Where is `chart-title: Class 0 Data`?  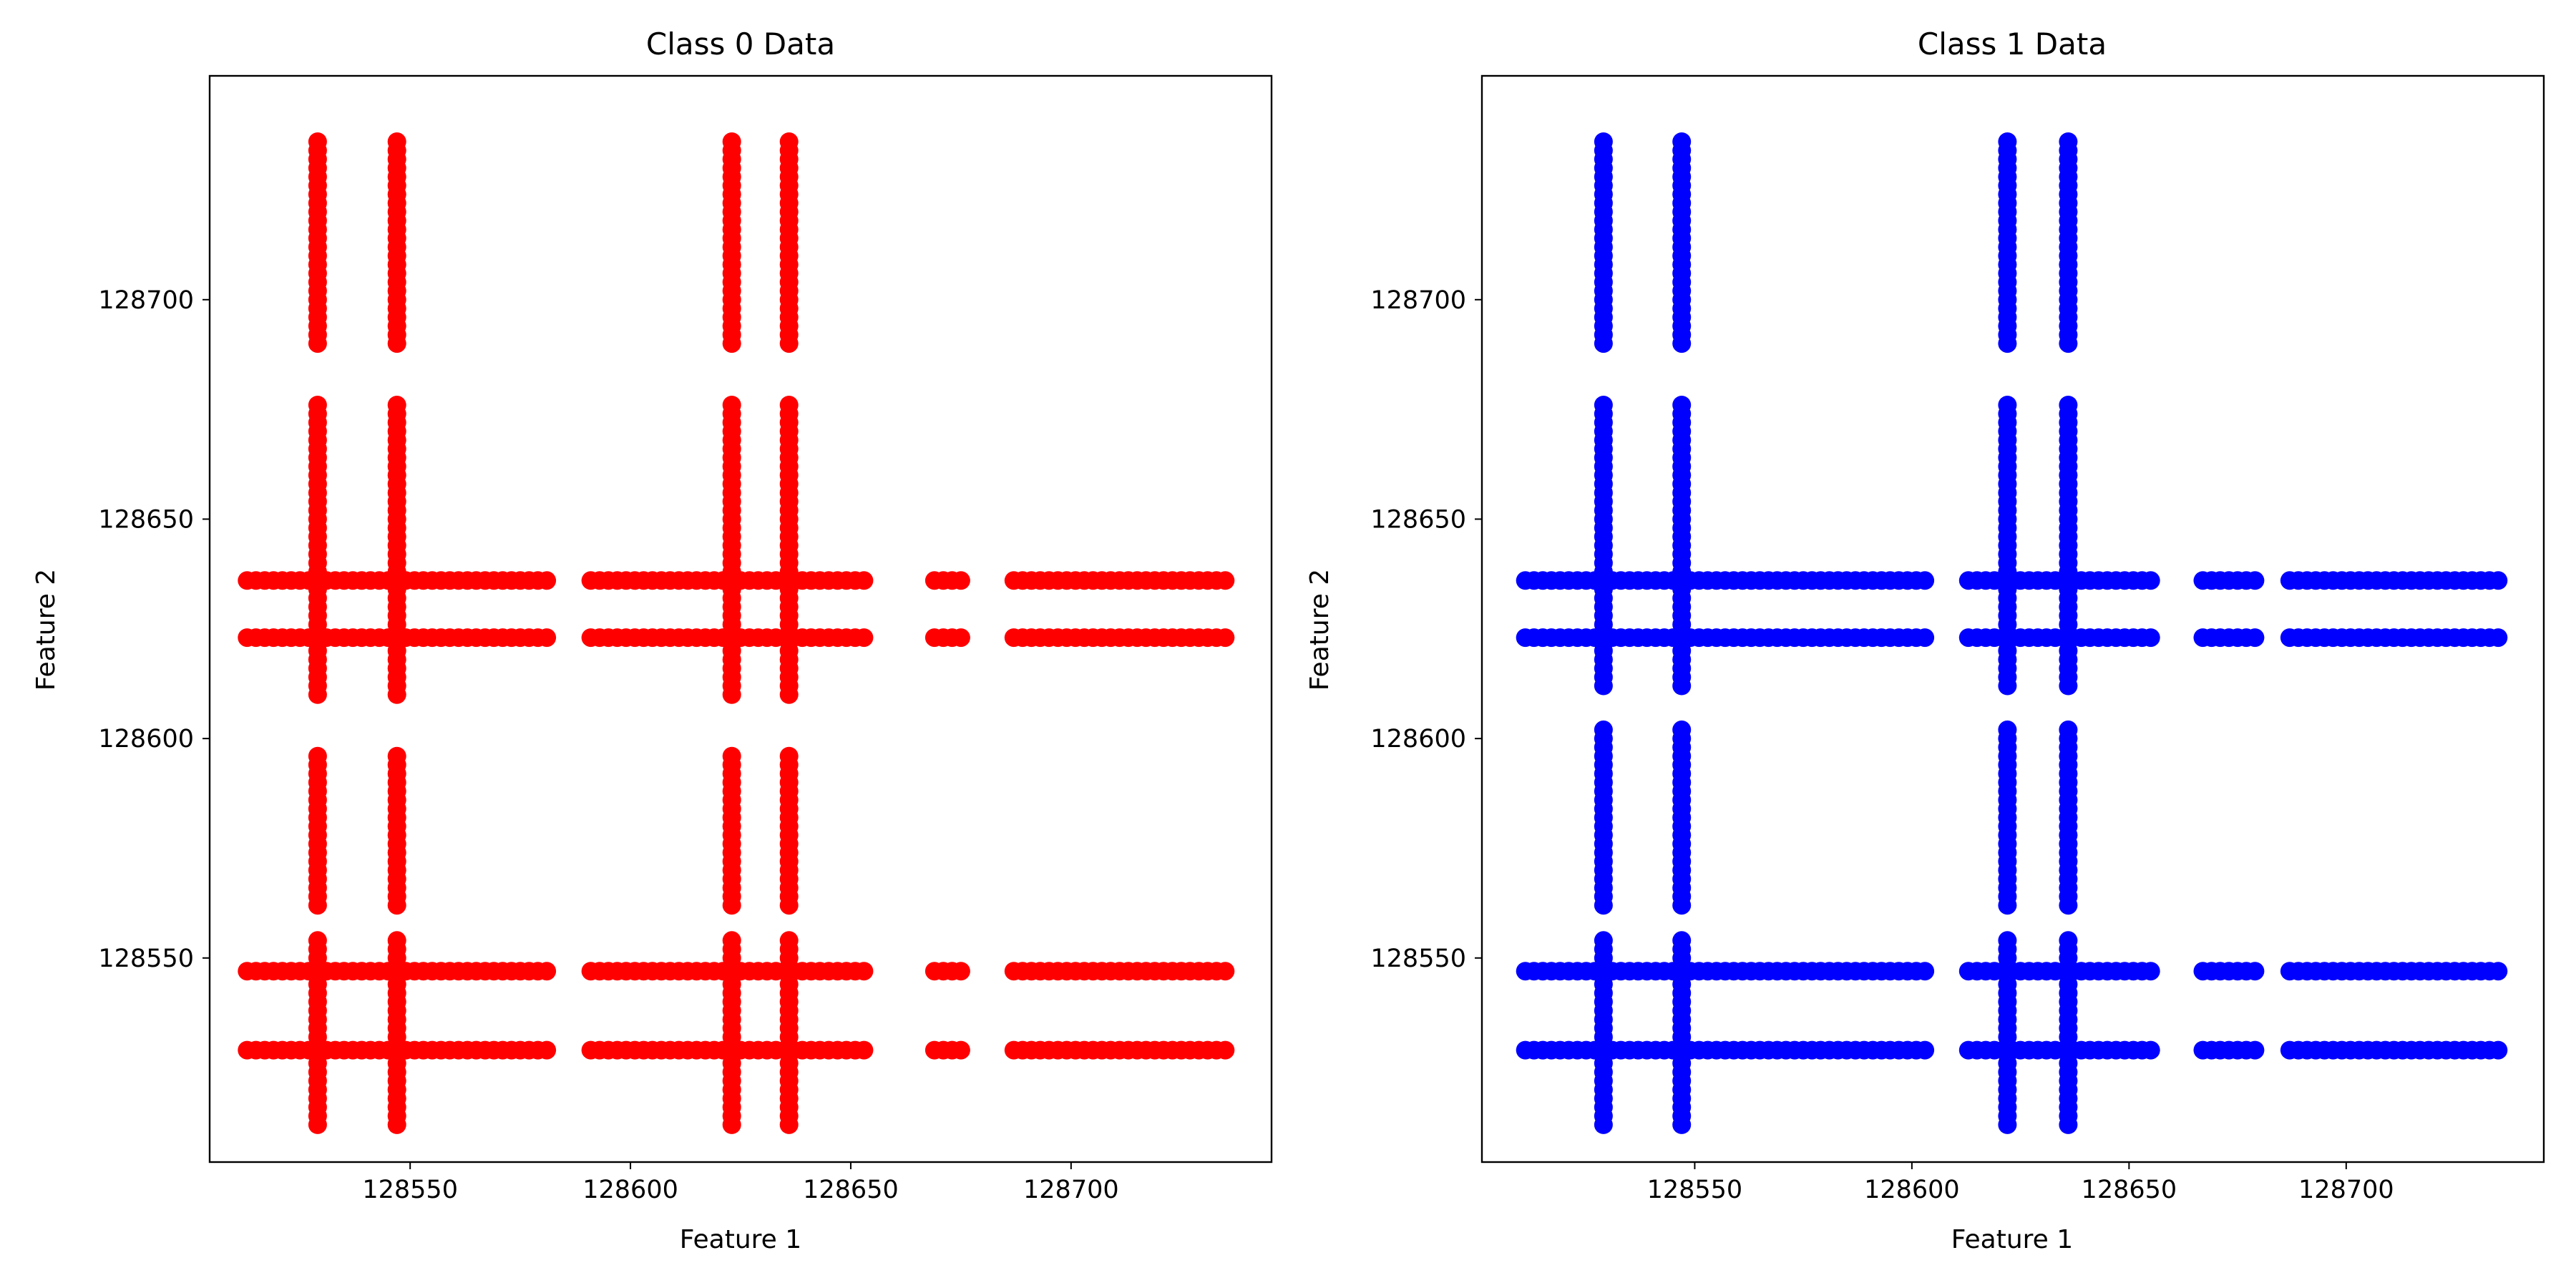
chart-title: Class 0 Data is located at coordinates (740, 44).